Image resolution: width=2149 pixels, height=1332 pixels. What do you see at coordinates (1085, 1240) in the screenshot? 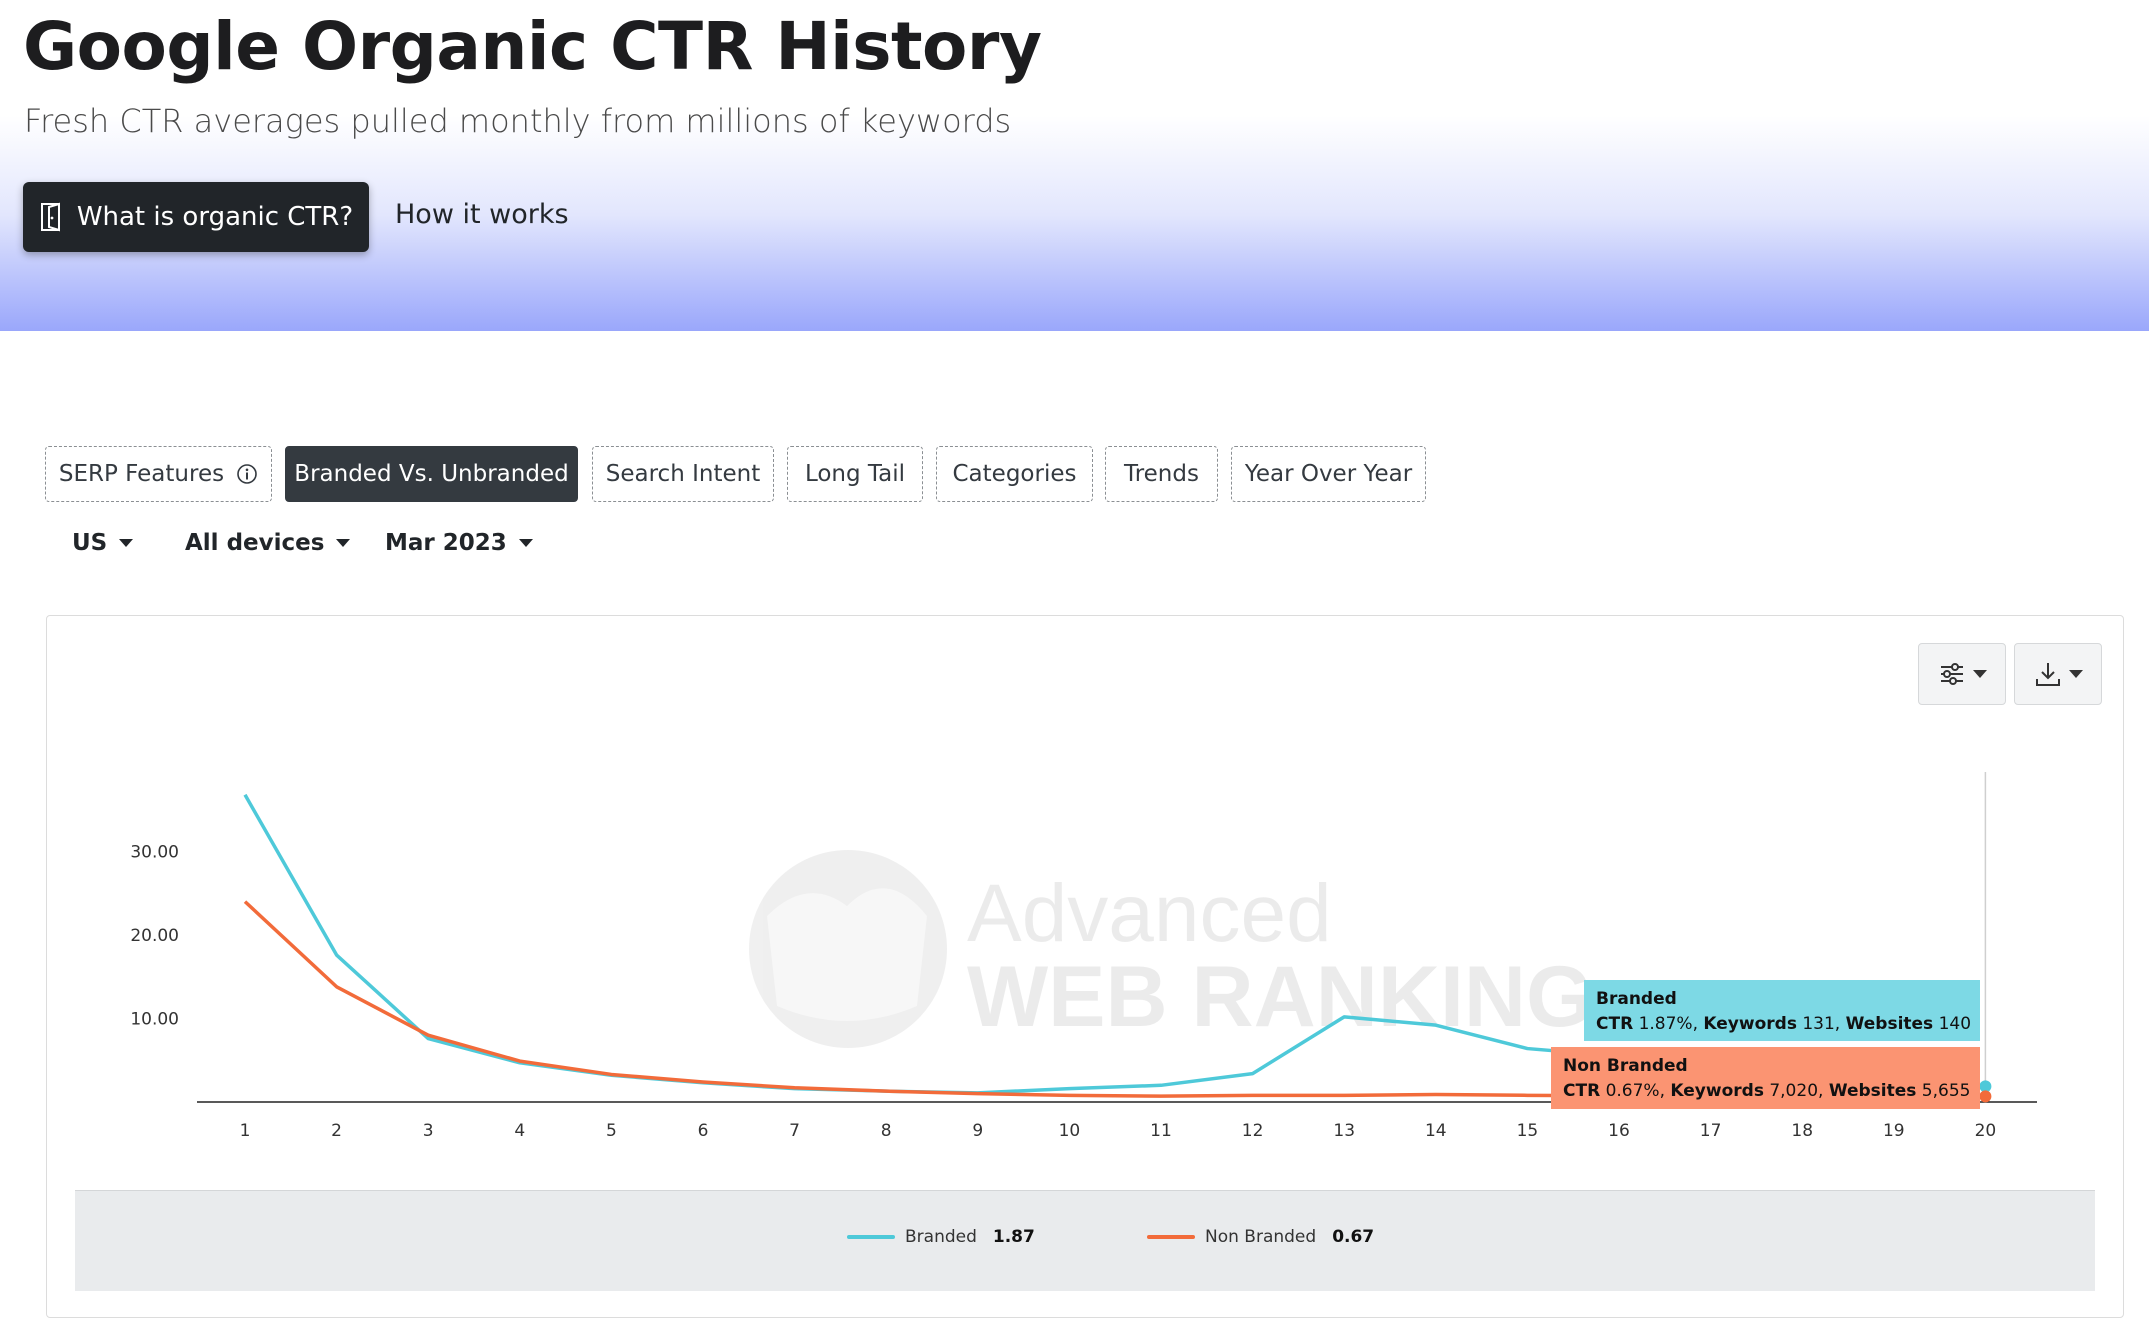
I see `chart-legend: Branded 1.87 Non Branded 0.67` at bounding box center [1085, 1240].